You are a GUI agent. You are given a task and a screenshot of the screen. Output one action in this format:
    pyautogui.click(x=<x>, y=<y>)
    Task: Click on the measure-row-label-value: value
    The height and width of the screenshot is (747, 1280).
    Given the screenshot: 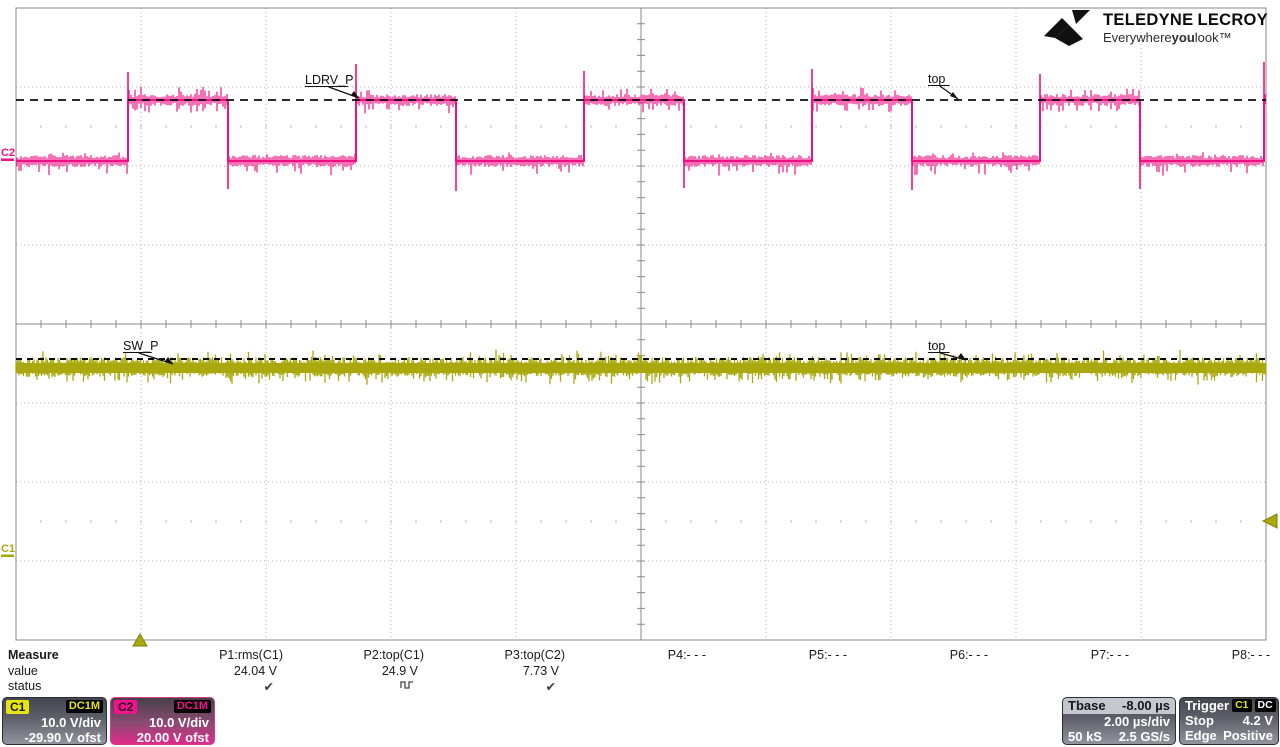 What is the action you would take?
    pyautogui.click(x=23, y=671)
    